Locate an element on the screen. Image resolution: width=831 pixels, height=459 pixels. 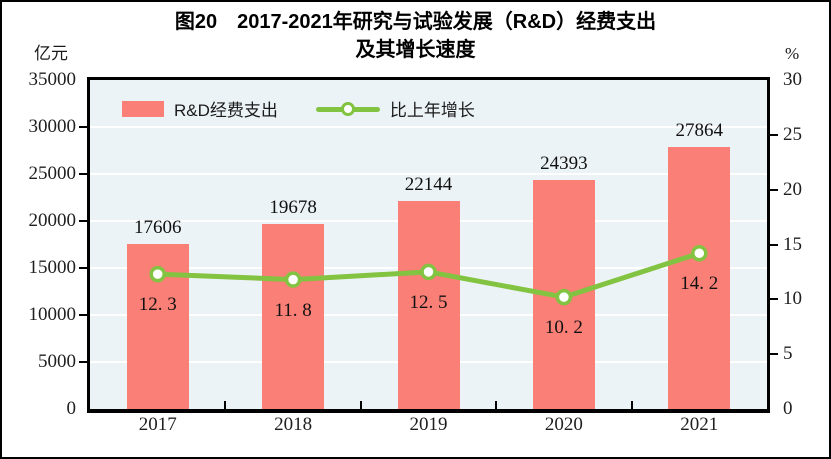
right-axis-tick-label: 5 is located at coordinates (788, 354).